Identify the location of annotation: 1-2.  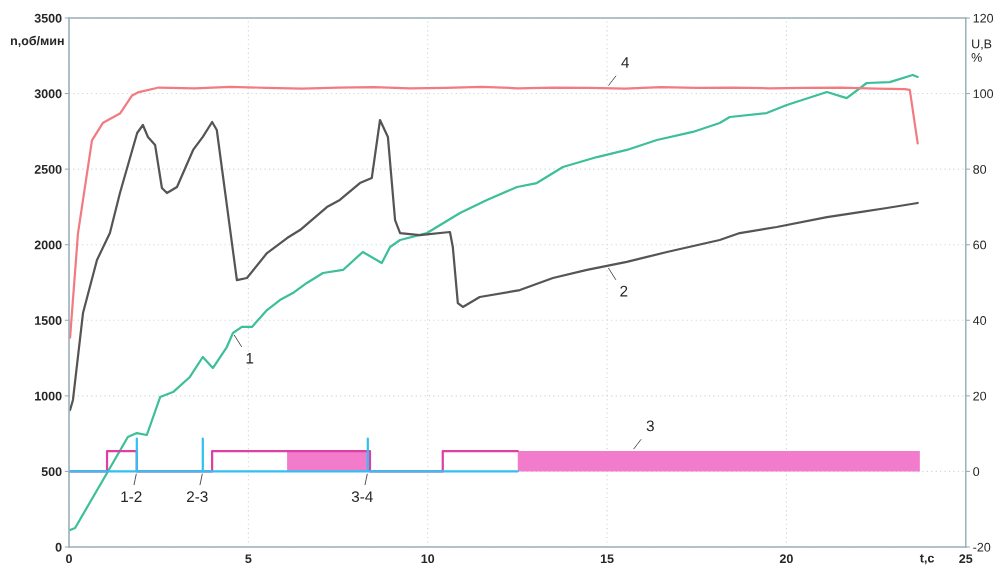
(131, 496).